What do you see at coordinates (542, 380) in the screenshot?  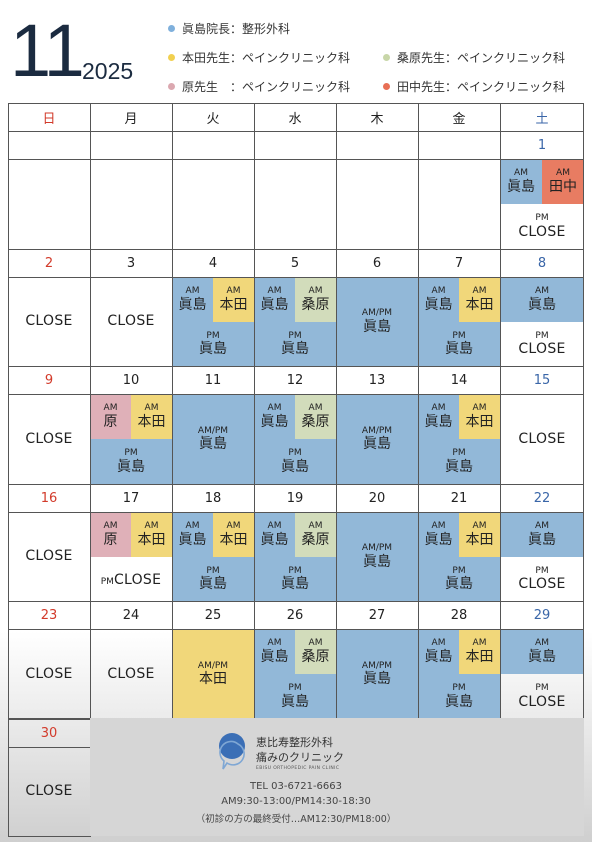 I see `day-number: 15` at bounding box center [542, 380].